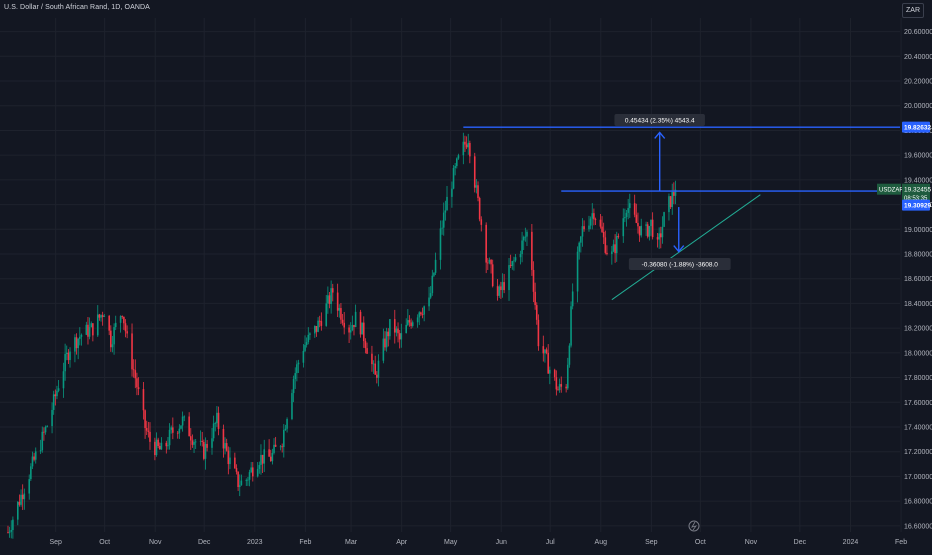 This screenshot has width=932, height=555. What do you see at coordinates (917, 206) in the screenshot?
I see `range-top-price-label: 19.30929` at bounding box center [917, 206].